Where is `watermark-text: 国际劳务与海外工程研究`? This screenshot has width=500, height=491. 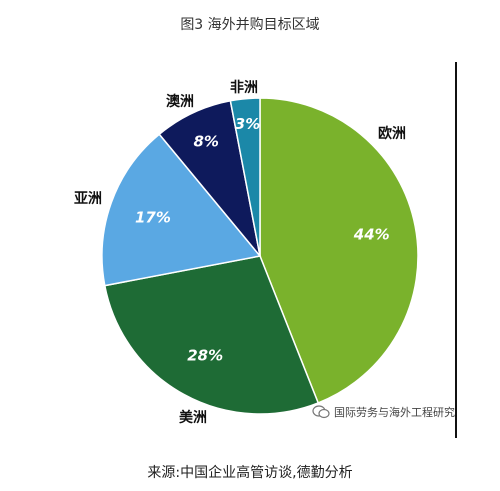 watermark-text: 国际劳务与海外工程研究 is located at coordinates (394, 412).